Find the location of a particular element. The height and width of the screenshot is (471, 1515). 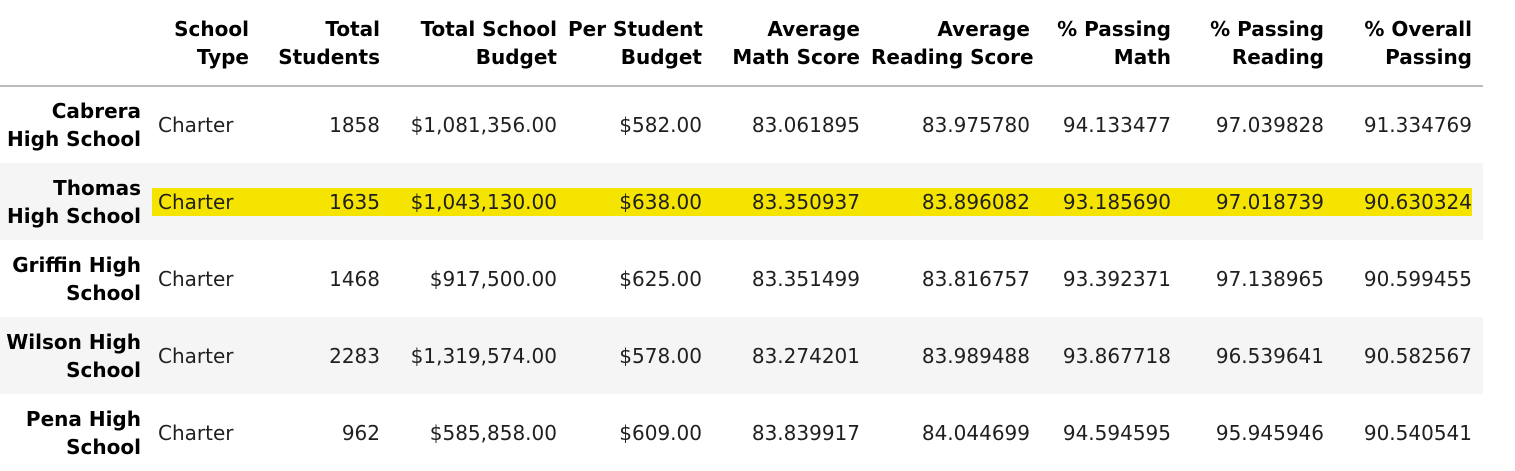

average-math-score-cell: 83.061895 is located at coordinates (805, 125).